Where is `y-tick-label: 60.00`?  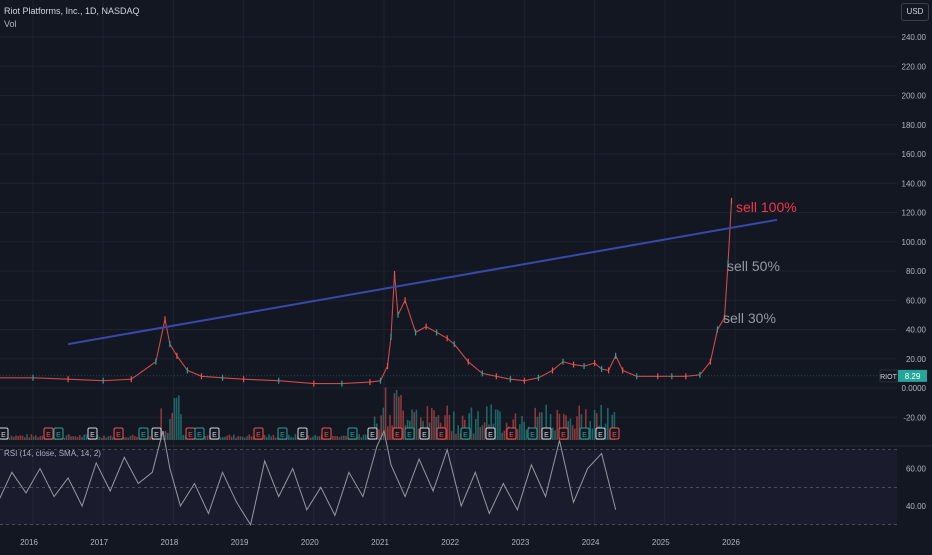 y-tick-label: 60.00 is located at coordinates (916, 300).